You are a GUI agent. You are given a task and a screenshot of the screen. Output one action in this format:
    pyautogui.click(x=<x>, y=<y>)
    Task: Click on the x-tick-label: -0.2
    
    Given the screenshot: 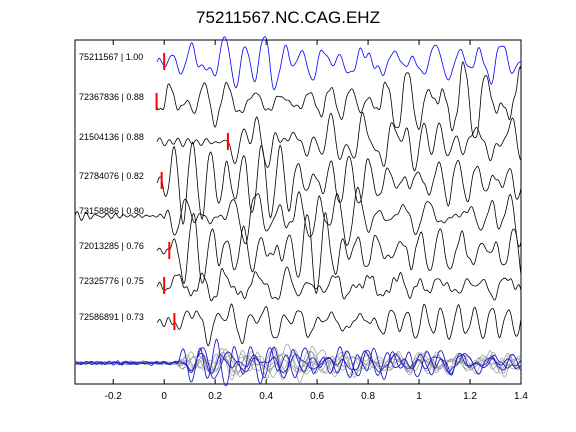 What is the action you would take?
    pyautogui.click(x=114, y=396)
    